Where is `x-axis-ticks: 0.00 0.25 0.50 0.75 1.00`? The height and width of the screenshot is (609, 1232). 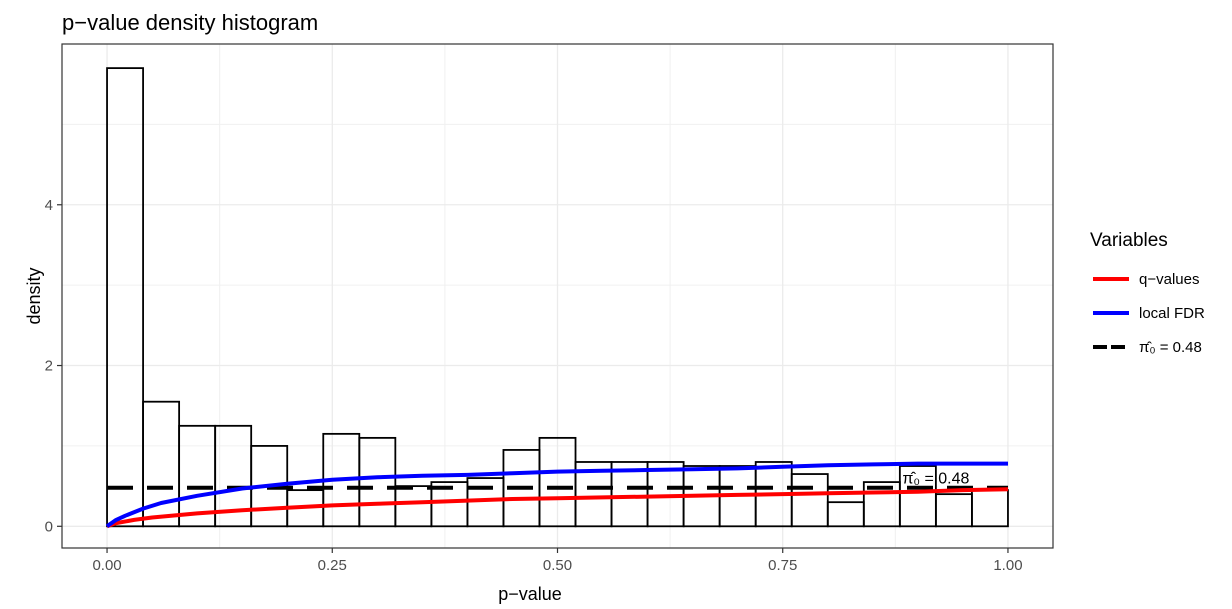
x-axis-ticks: 0.00 0.25 0.50 0.75 1.00 is located at coordinates (557, 561).